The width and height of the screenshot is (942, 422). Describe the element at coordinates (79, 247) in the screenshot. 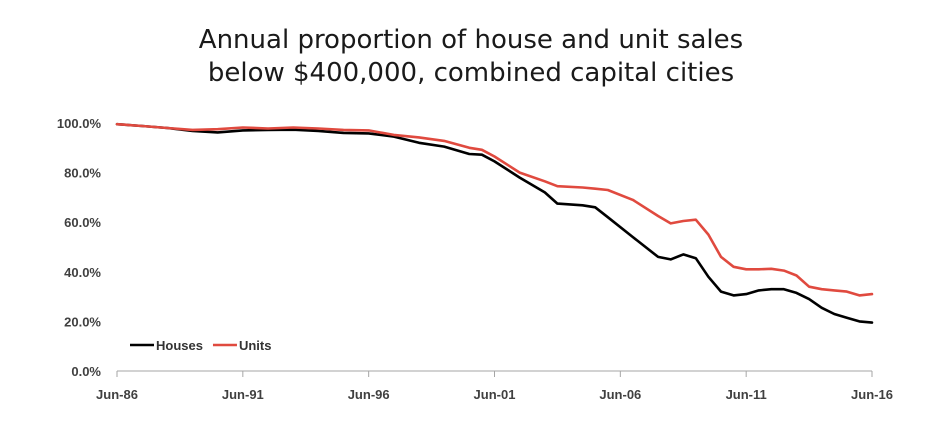

I see `y-axis: 0.0% 20.0% 40.0% 60.0% 80.0% 100.0%` at that location.